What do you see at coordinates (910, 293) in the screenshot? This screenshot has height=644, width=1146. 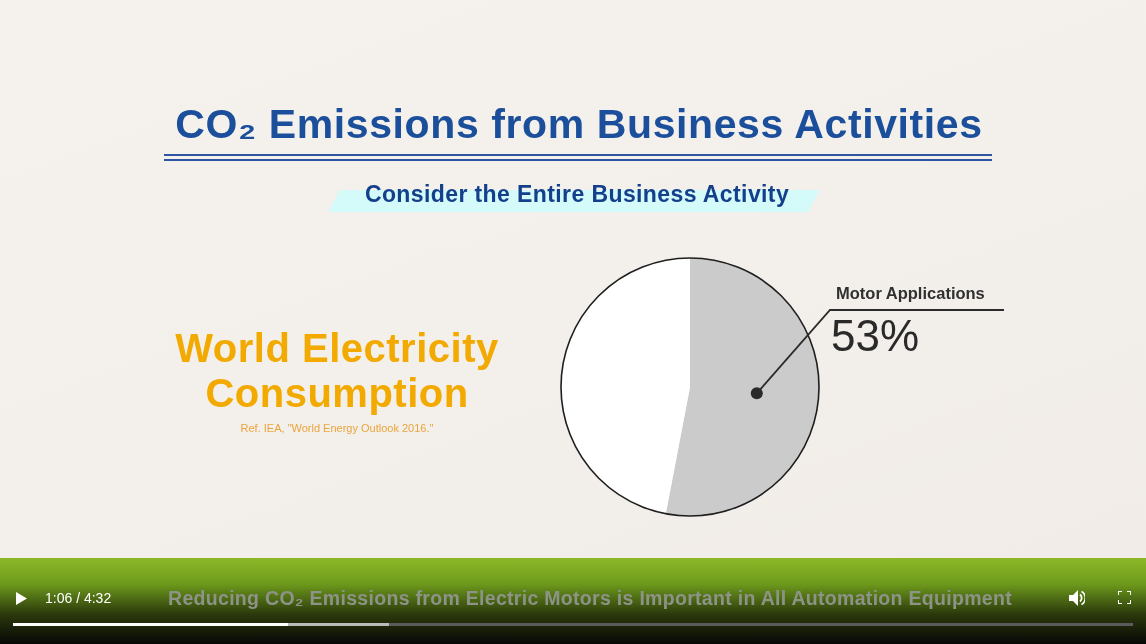 I see `slice-label: Motor Applications` at bounding box center [910, 293].